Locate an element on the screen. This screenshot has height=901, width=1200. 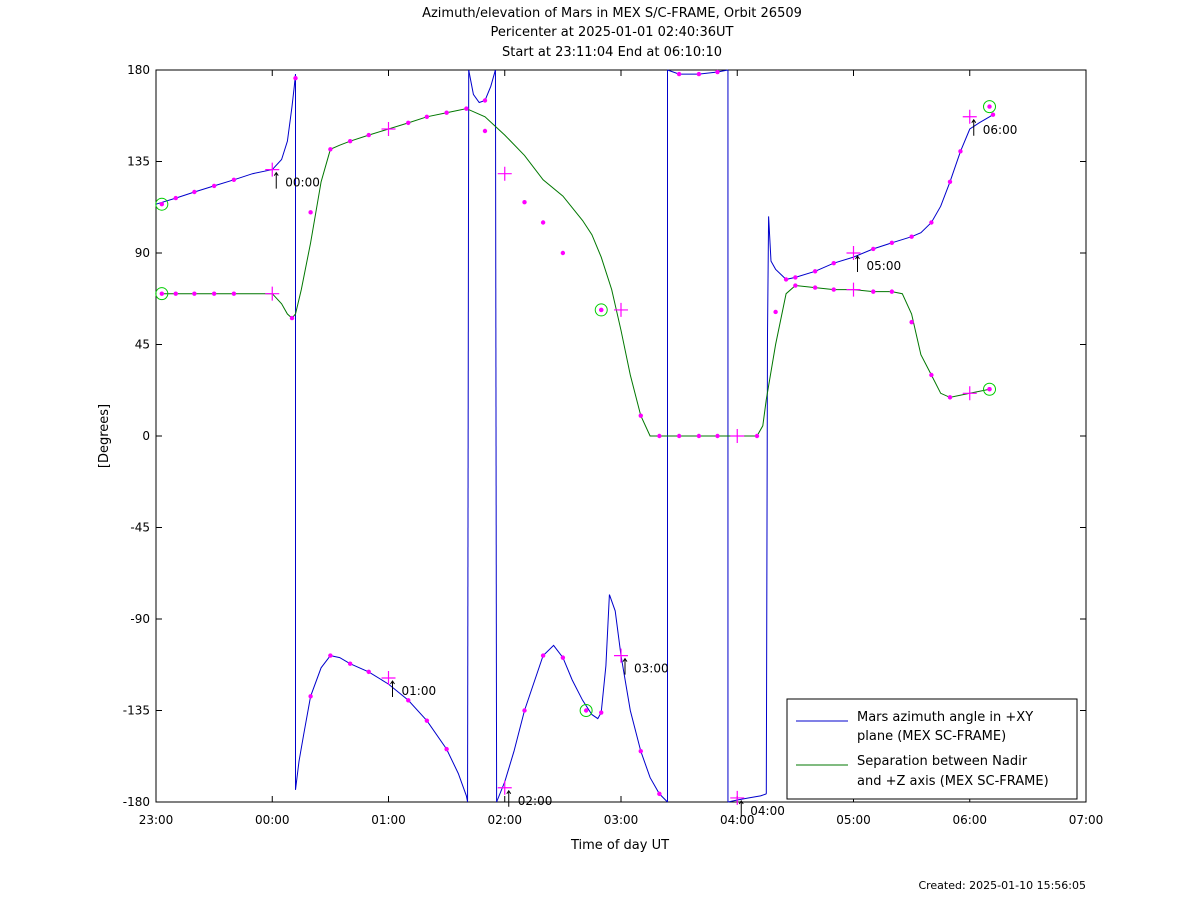
y-tick-label: 45 is located at coordinates (142, 345).